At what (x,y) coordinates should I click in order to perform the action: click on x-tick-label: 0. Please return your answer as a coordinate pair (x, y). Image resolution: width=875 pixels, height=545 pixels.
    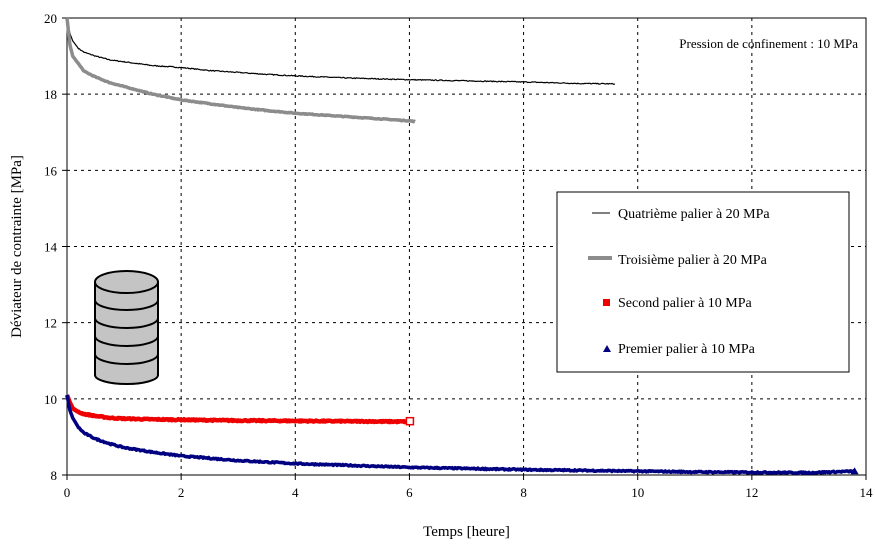
    Looking at the image, I should click on (67, 492).